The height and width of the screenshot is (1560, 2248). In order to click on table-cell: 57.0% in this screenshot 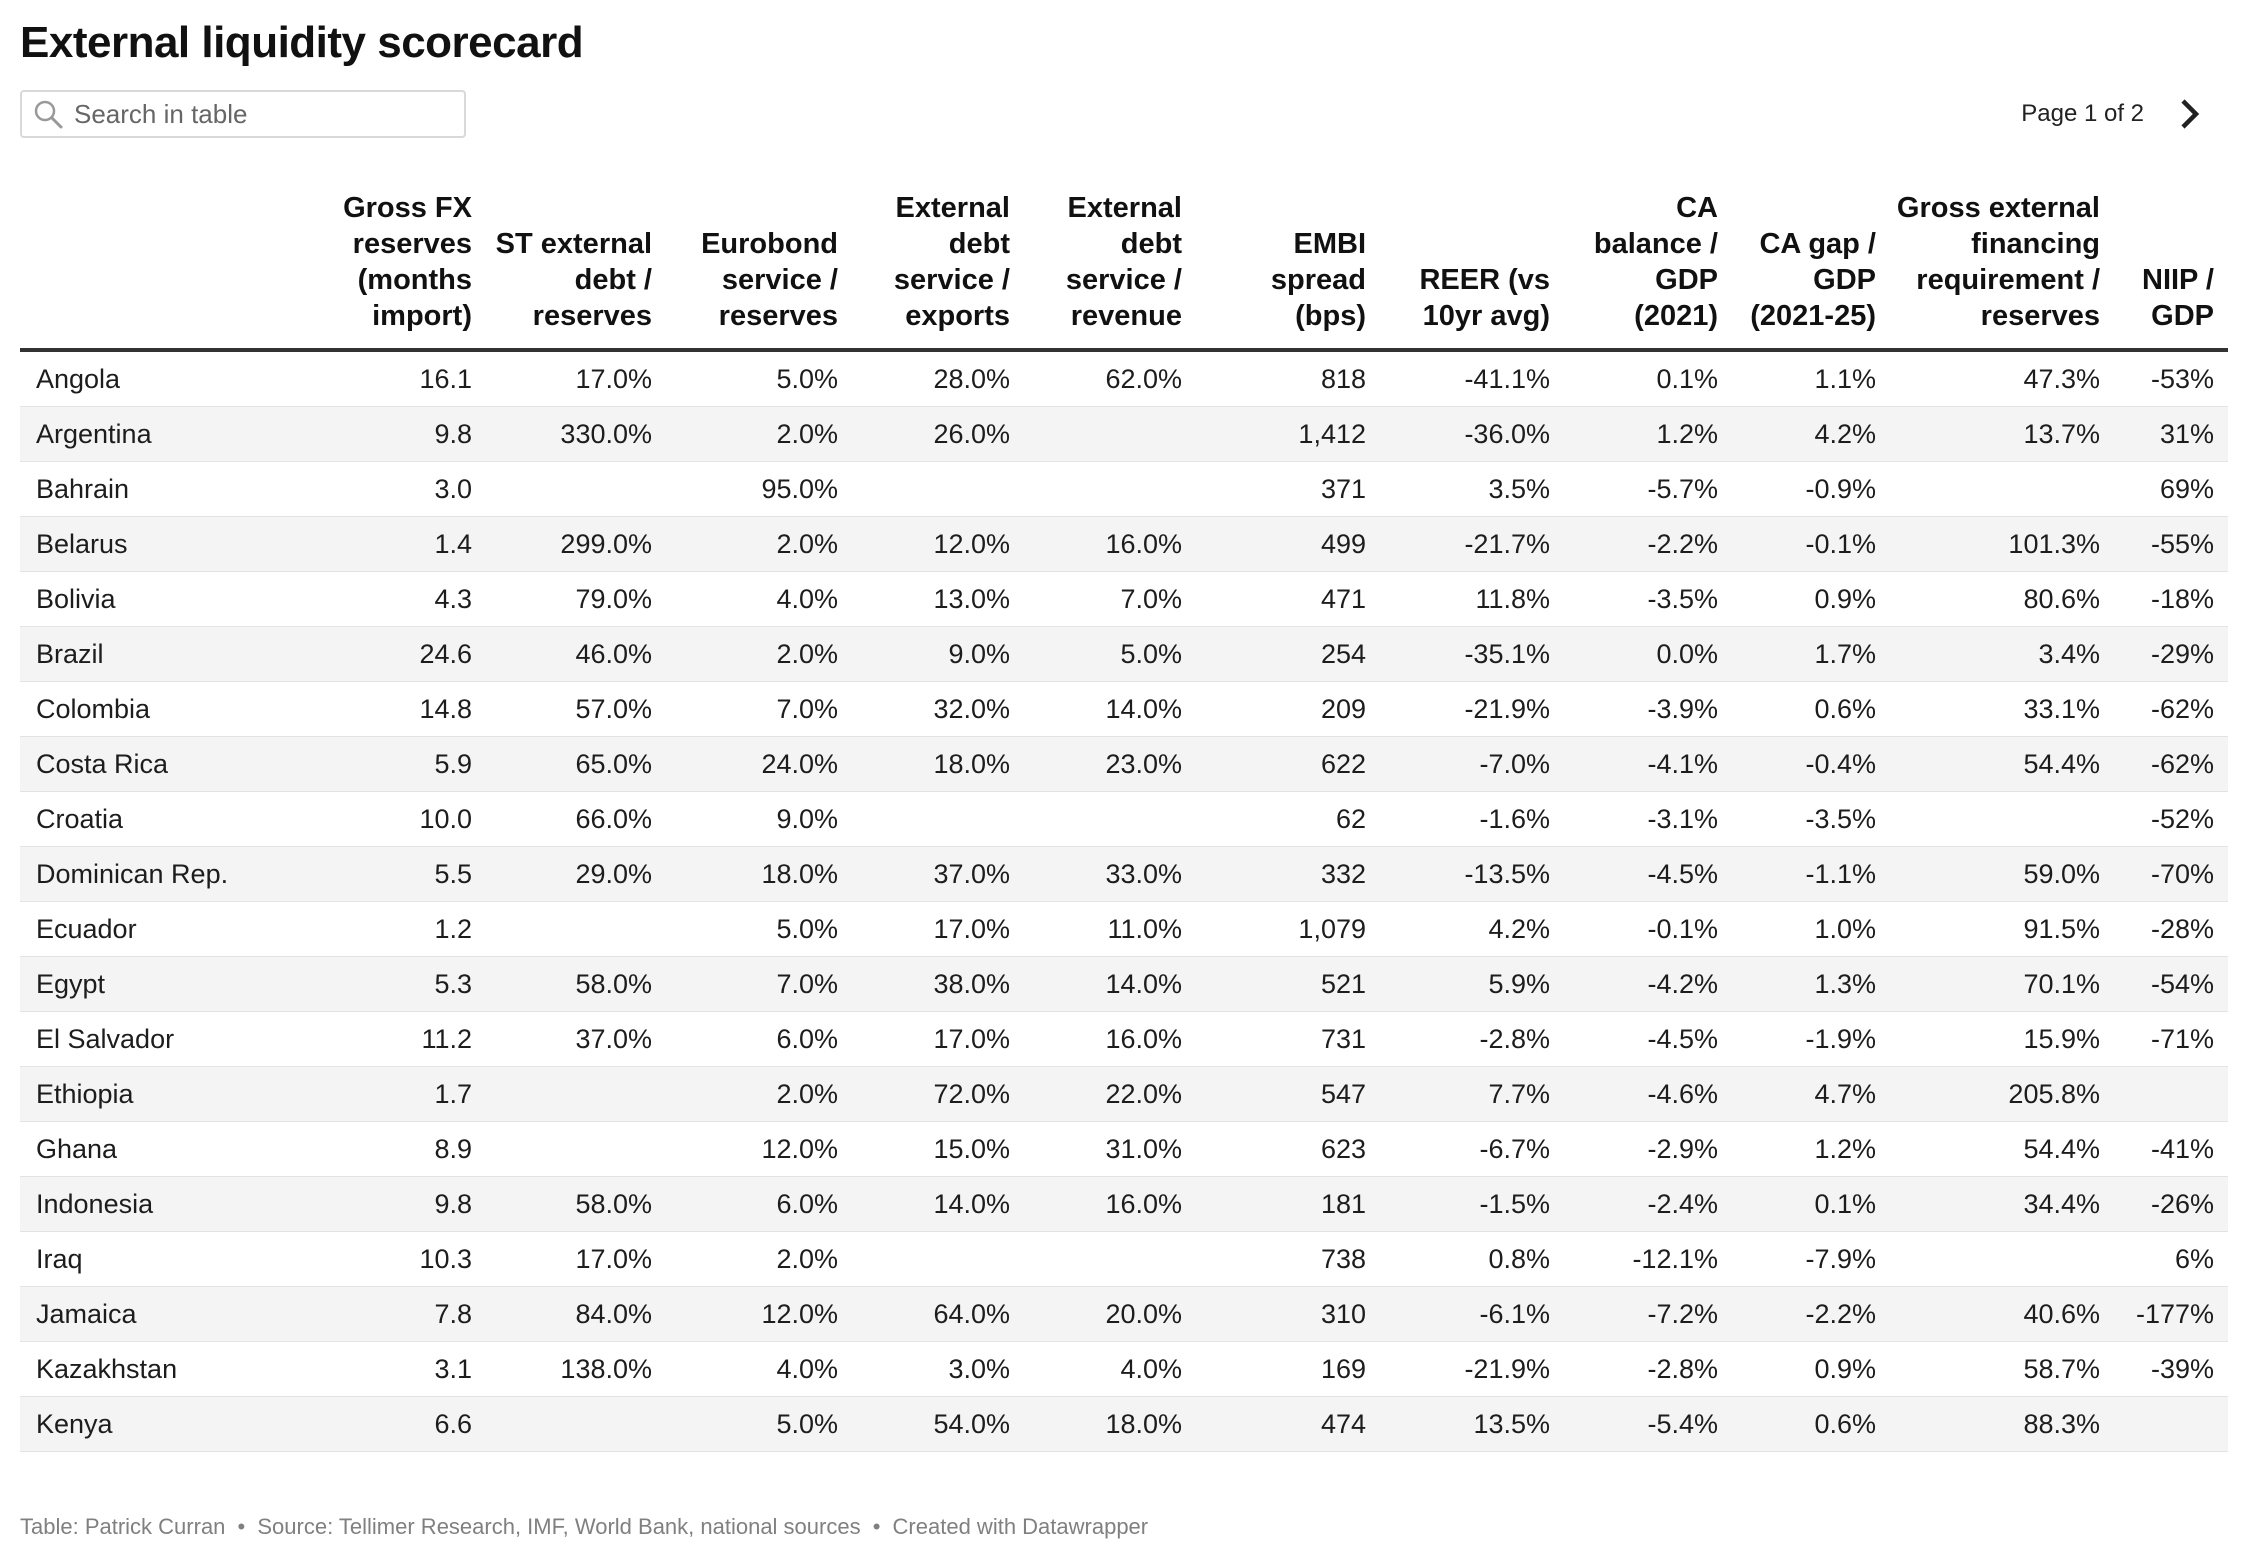, I will do `click(576, 709)`.